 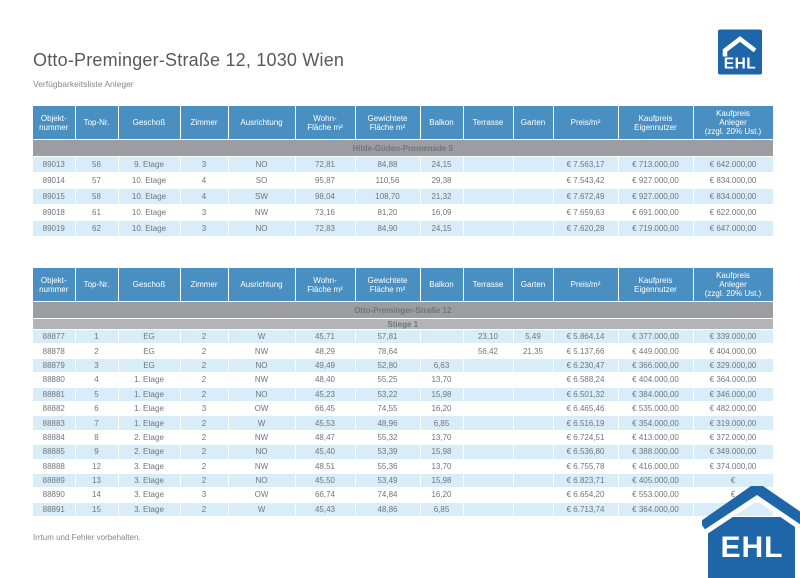 What do you see at coordinates (656, 510) in the screenshot?
I see `table-cell: € 364.000,00` at bounding box center [656, 510].